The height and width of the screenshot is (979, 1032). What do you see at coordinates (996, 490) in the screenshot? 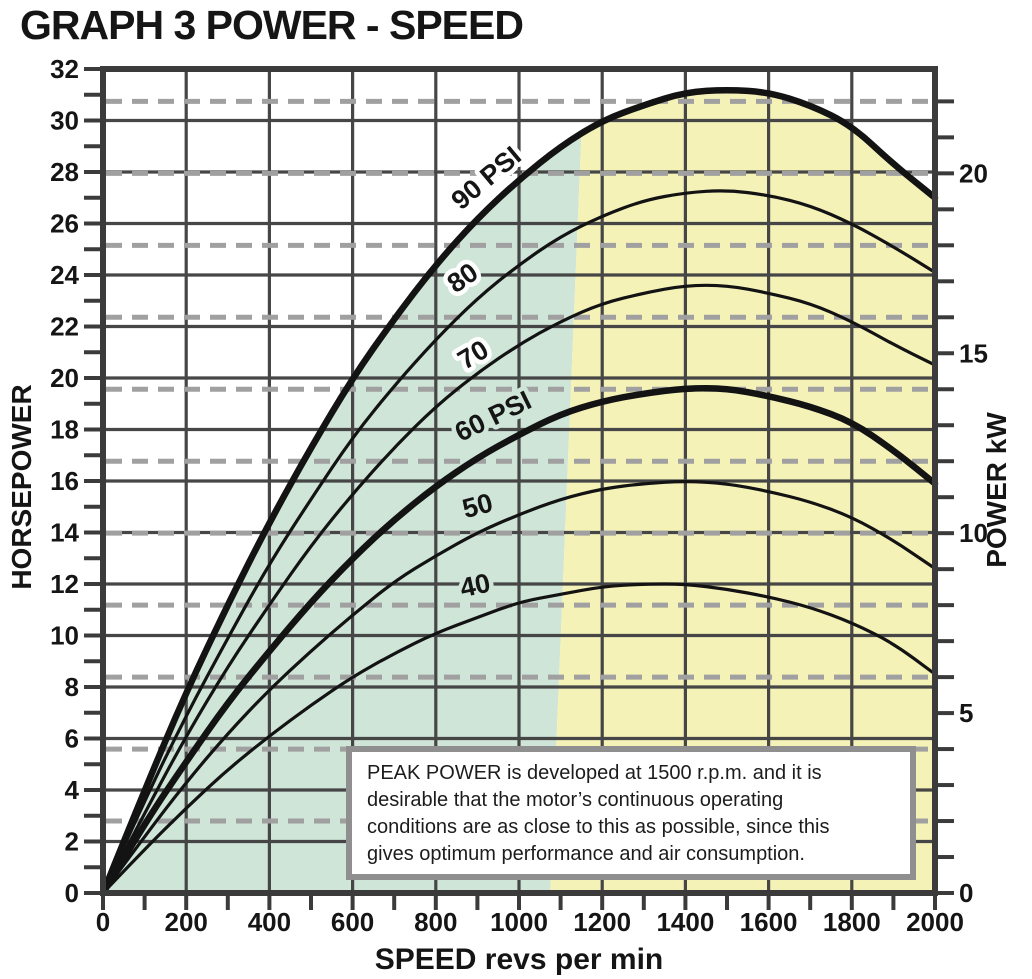
I see `y-axis-title-right: POWER kW` at bounding box center [996, 490].